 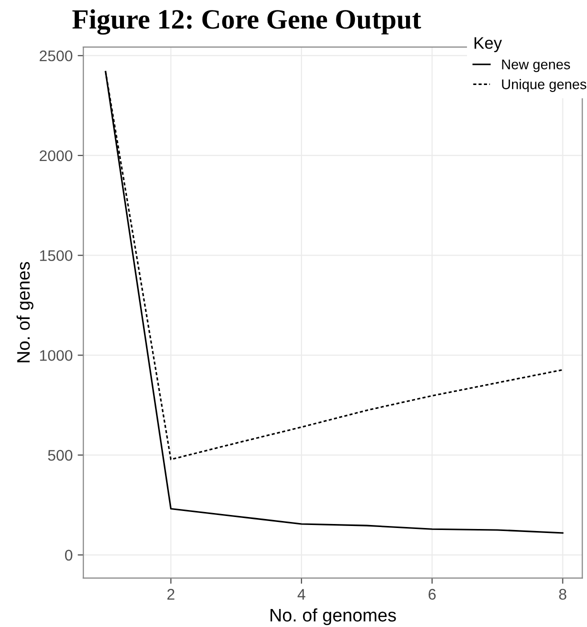 What do you see at coordinates (56, 355) in the screenshot?
I see `y-tick-label: 1000` at bounding box center [56, 355].